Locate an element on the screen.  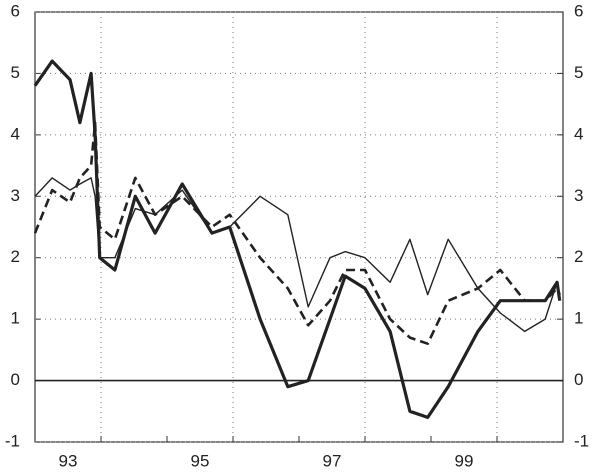
y2-tick-label: 0 is located at coordinates (578, 379).